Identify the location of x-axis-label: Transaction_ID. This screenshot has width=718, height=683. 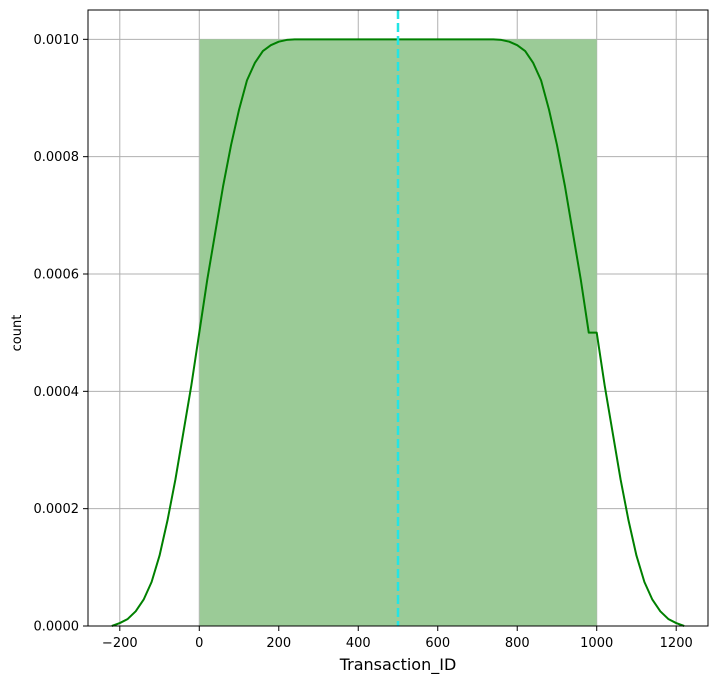
(398, 665).